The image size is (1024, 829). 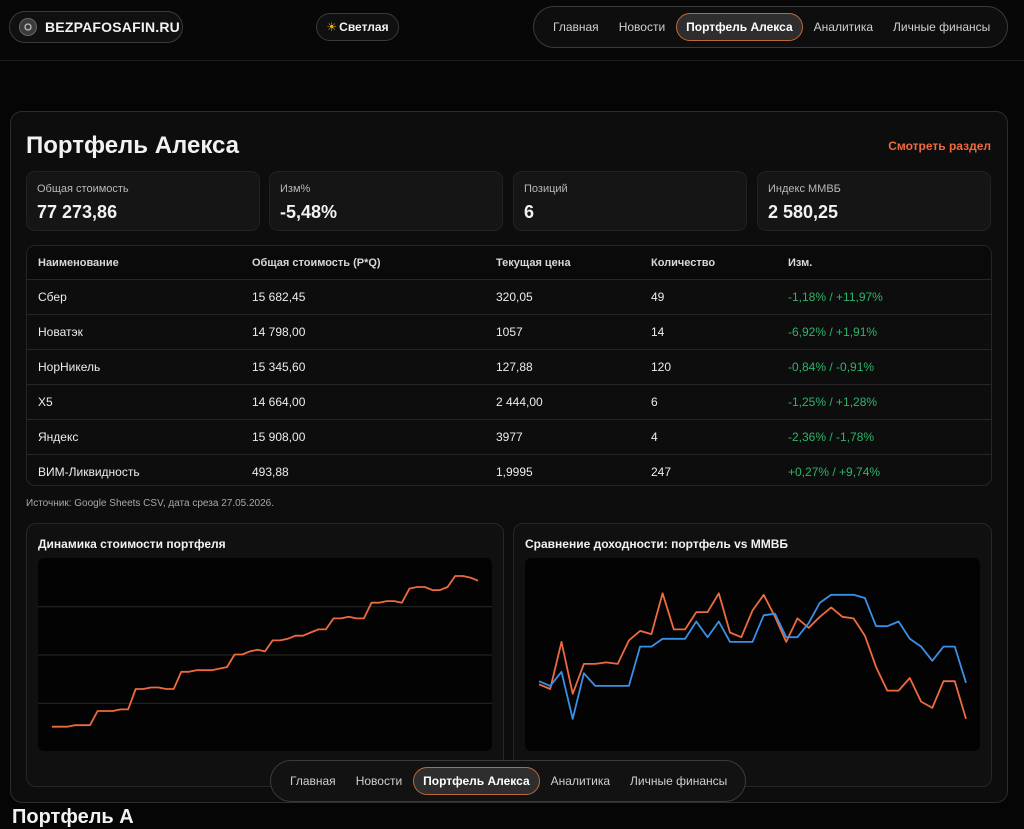 I want to click on stat-total-value: Общая стоимость 77 273,86, so click(x=143, y=201).